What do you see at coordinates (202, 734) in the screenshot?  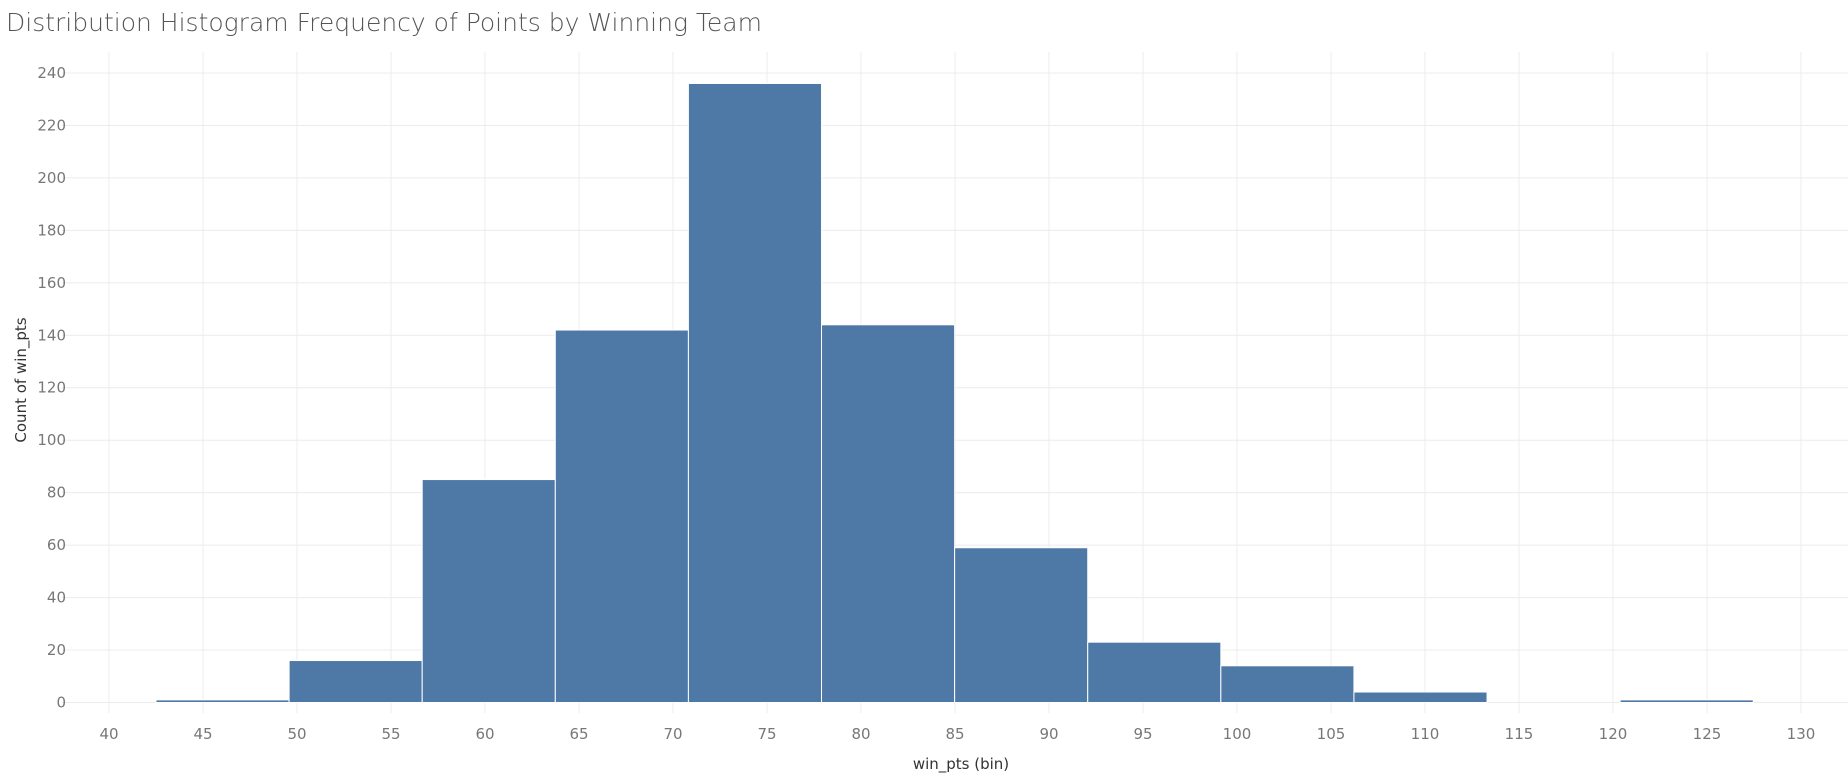 I see `x-tick-label: 45` at bounding box center [202, 734].